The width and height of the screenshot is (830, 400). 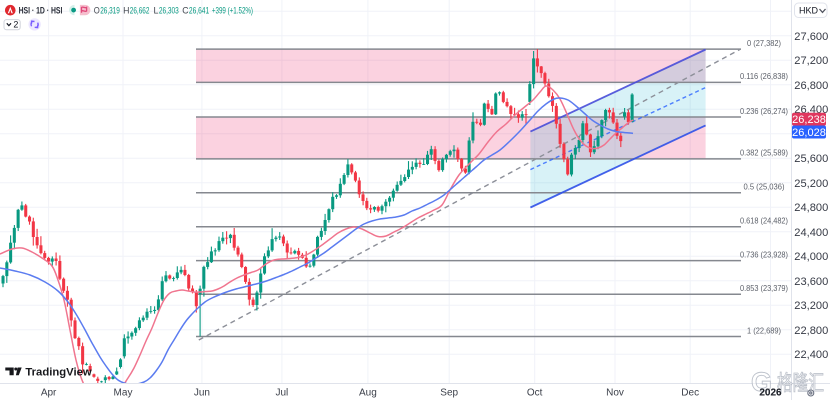 What do you see at coordinates (761, 382) in the screenshot?
I see `svg-text: G` at bounding box center [761, 382].